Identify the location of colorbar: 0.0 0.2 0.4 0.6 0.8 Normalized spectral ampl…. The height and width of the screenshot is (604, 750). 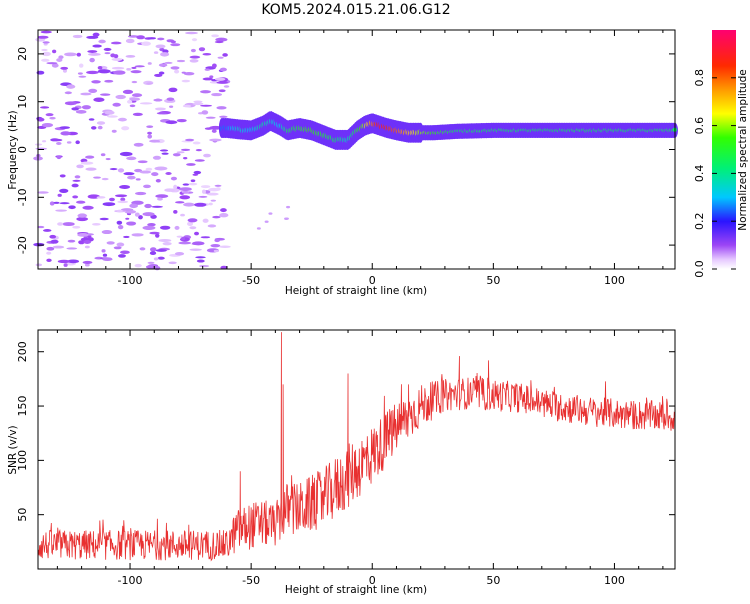
(721, 154).